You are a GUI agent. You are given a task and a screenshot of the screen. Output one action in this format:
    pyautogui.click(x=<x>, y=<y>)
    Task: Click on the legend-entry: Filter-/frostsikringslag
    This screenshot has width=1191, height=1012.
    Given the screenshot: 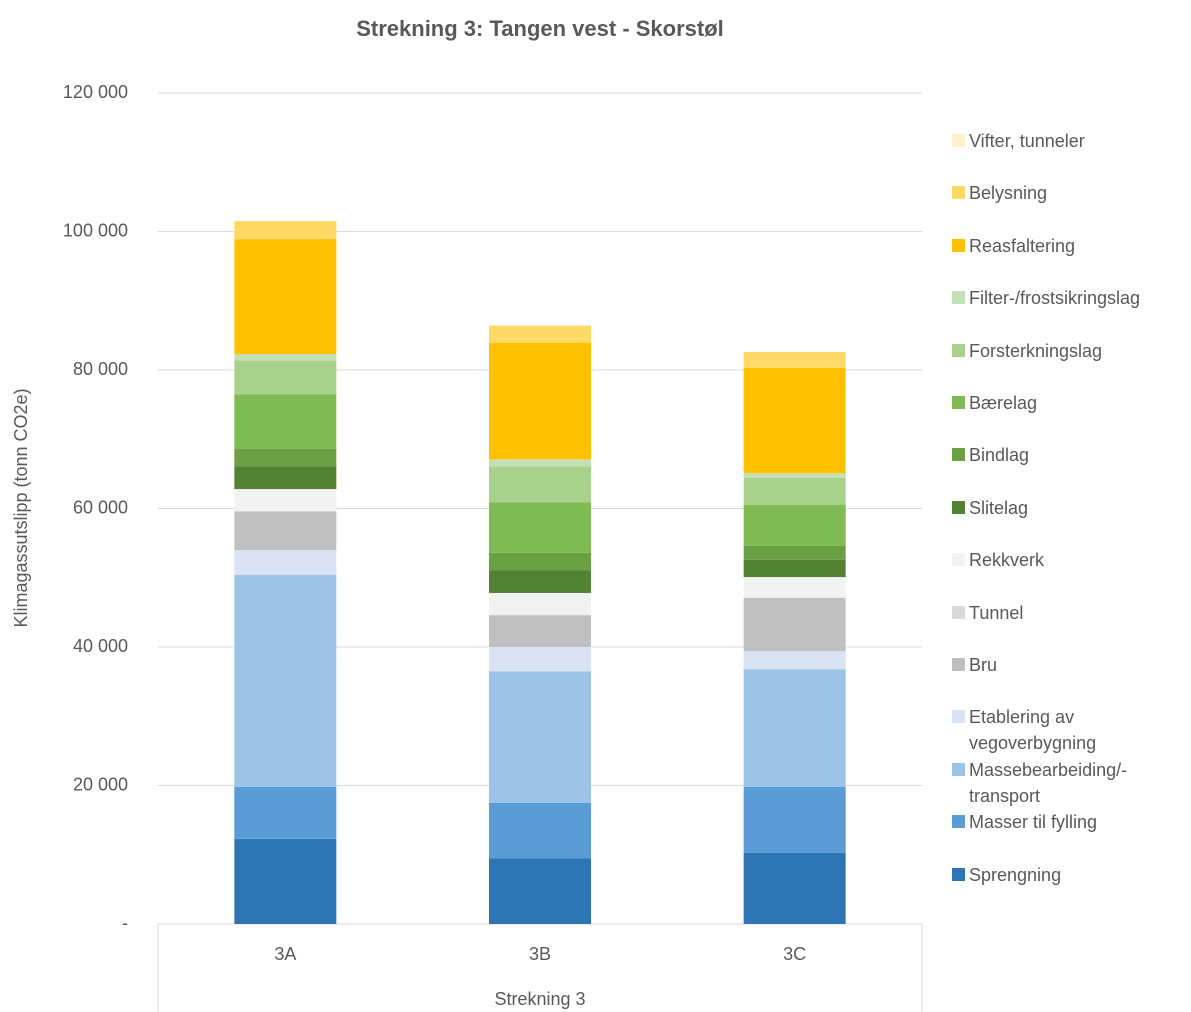 What is the action you would take?
    pyautogui.click(x=1069, y=298)
    